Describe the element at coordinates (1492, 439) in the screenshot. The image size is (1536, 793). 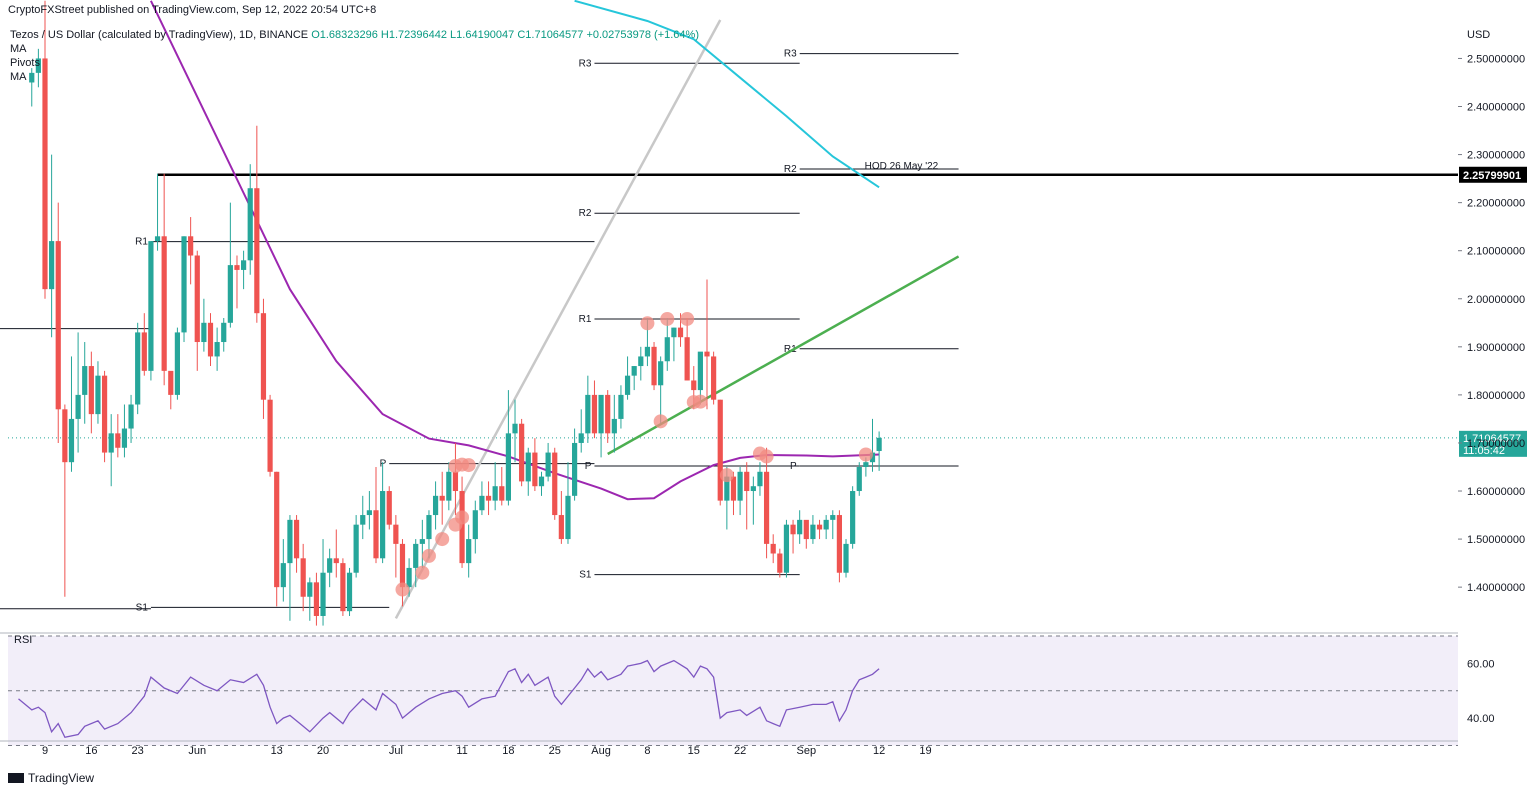
I see `last-price-label: 1.71064577` at that location.